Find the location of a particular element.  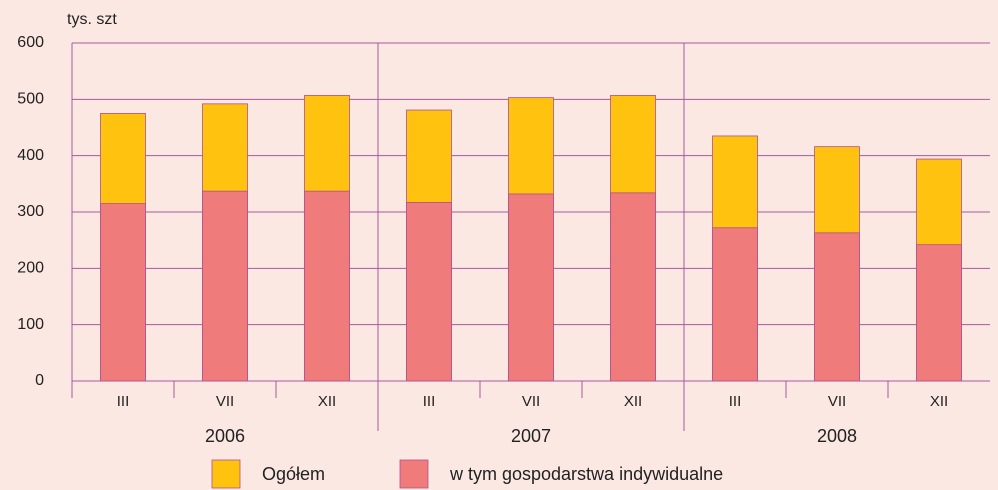

y-tick-label: 300 is located at coordinates (30, 211).